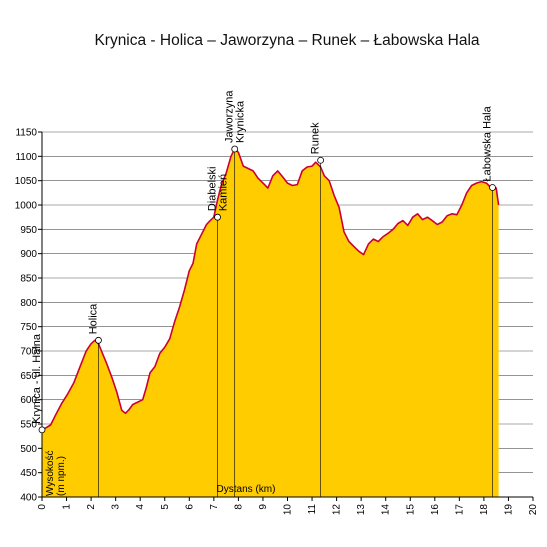 This screenshot has height=547, width=547. I want to click on y-tick-label-800: 800, so click(28, 303).